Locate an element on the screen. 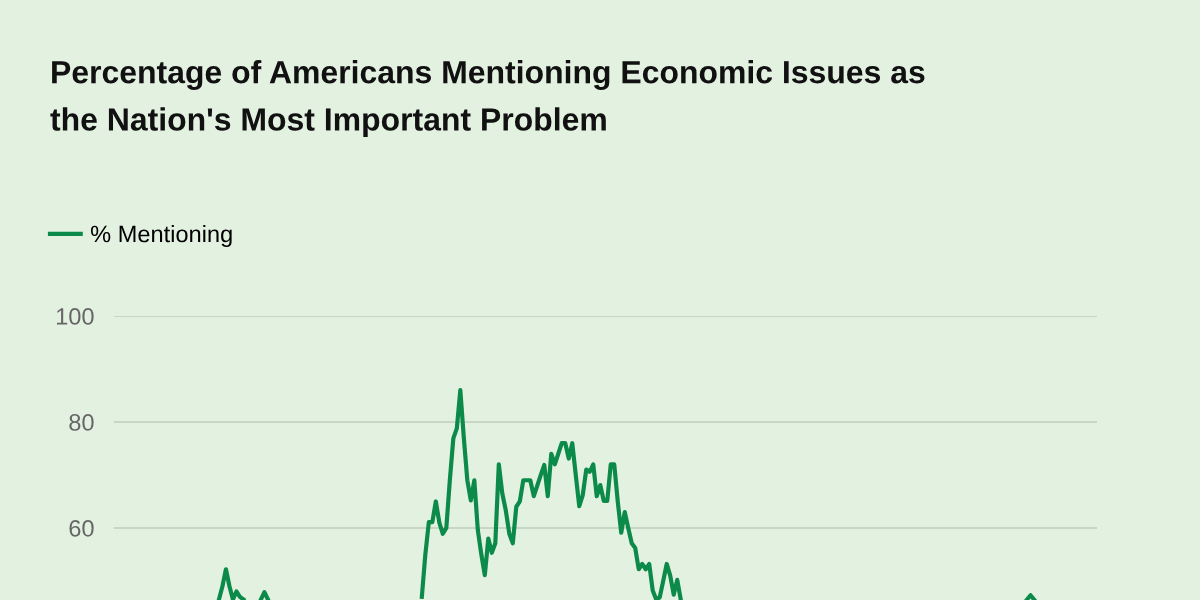 The height and width of the screenshot is (600, 1200). y-tick-label: 100 is located at coordinates (75, 316).